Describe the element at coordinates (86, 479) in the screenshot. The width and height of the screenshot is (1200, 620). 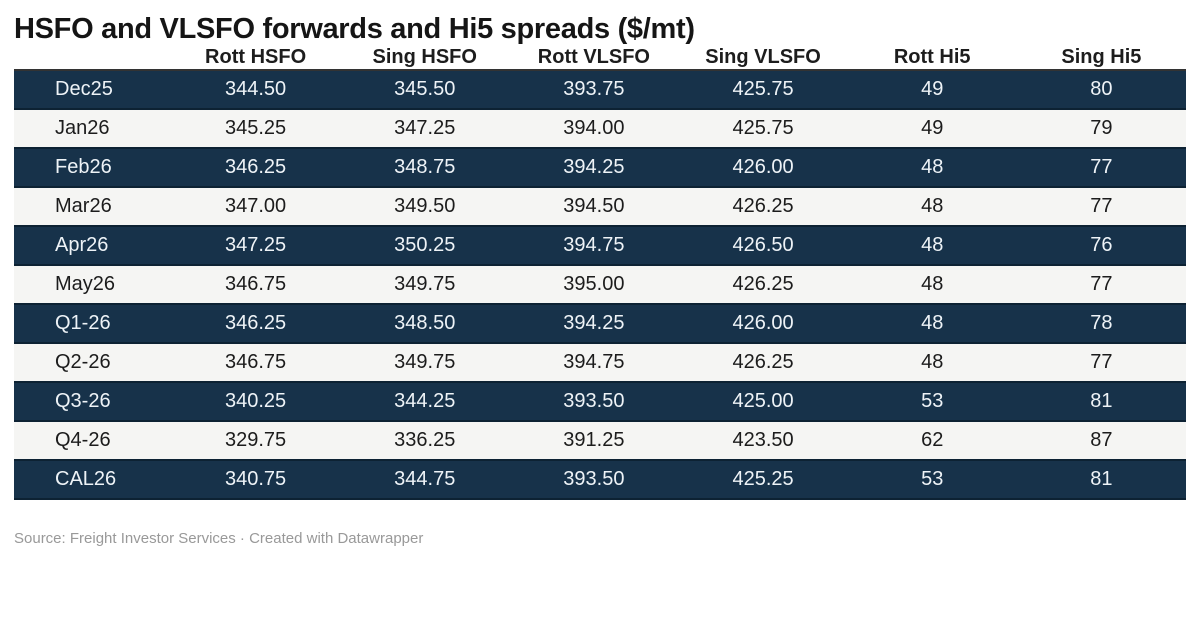
I see `row-label: CAL26` at that location.